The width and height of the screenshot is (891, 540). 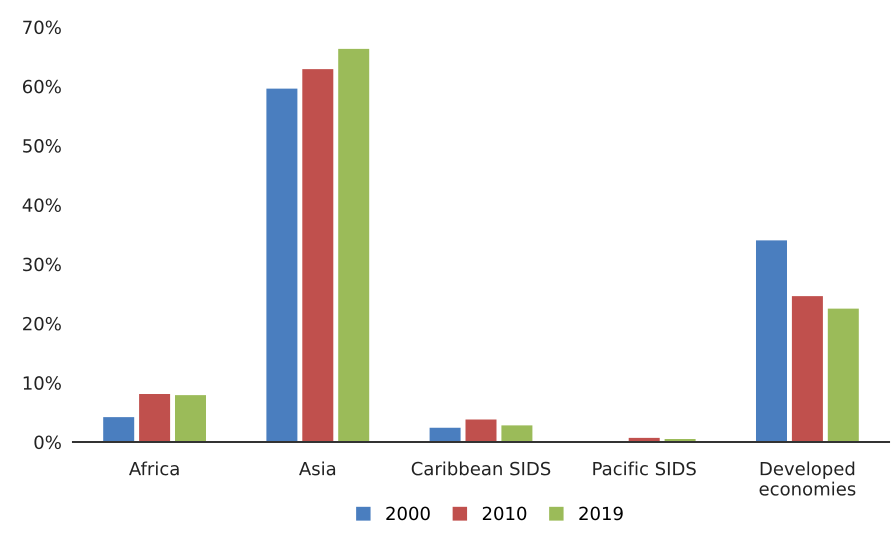 What do you see at coordinates (42, 87) in the screenshot?
I see `y-tick-label: 60%` at bounding box center [42, 87].